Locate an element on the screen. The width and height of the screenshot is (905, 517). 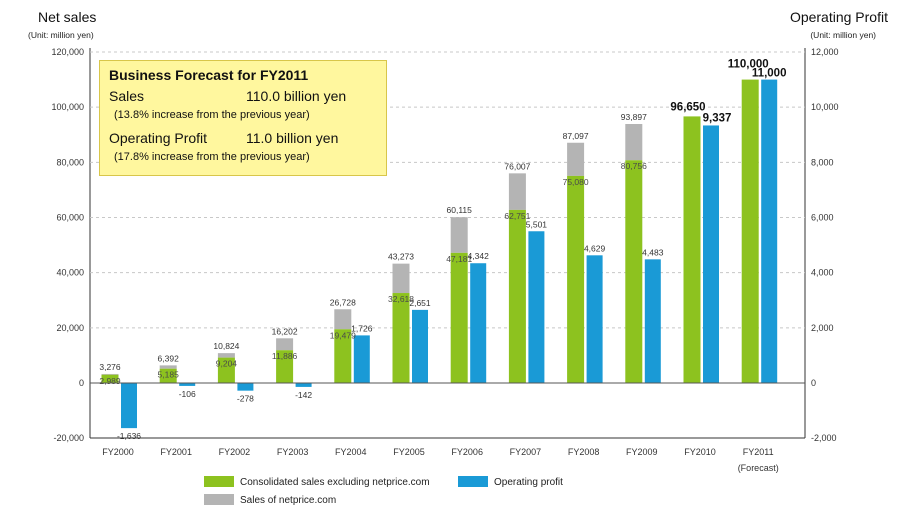
forecast-profit-label: Operating Profit is located at coordinates (158, 138).